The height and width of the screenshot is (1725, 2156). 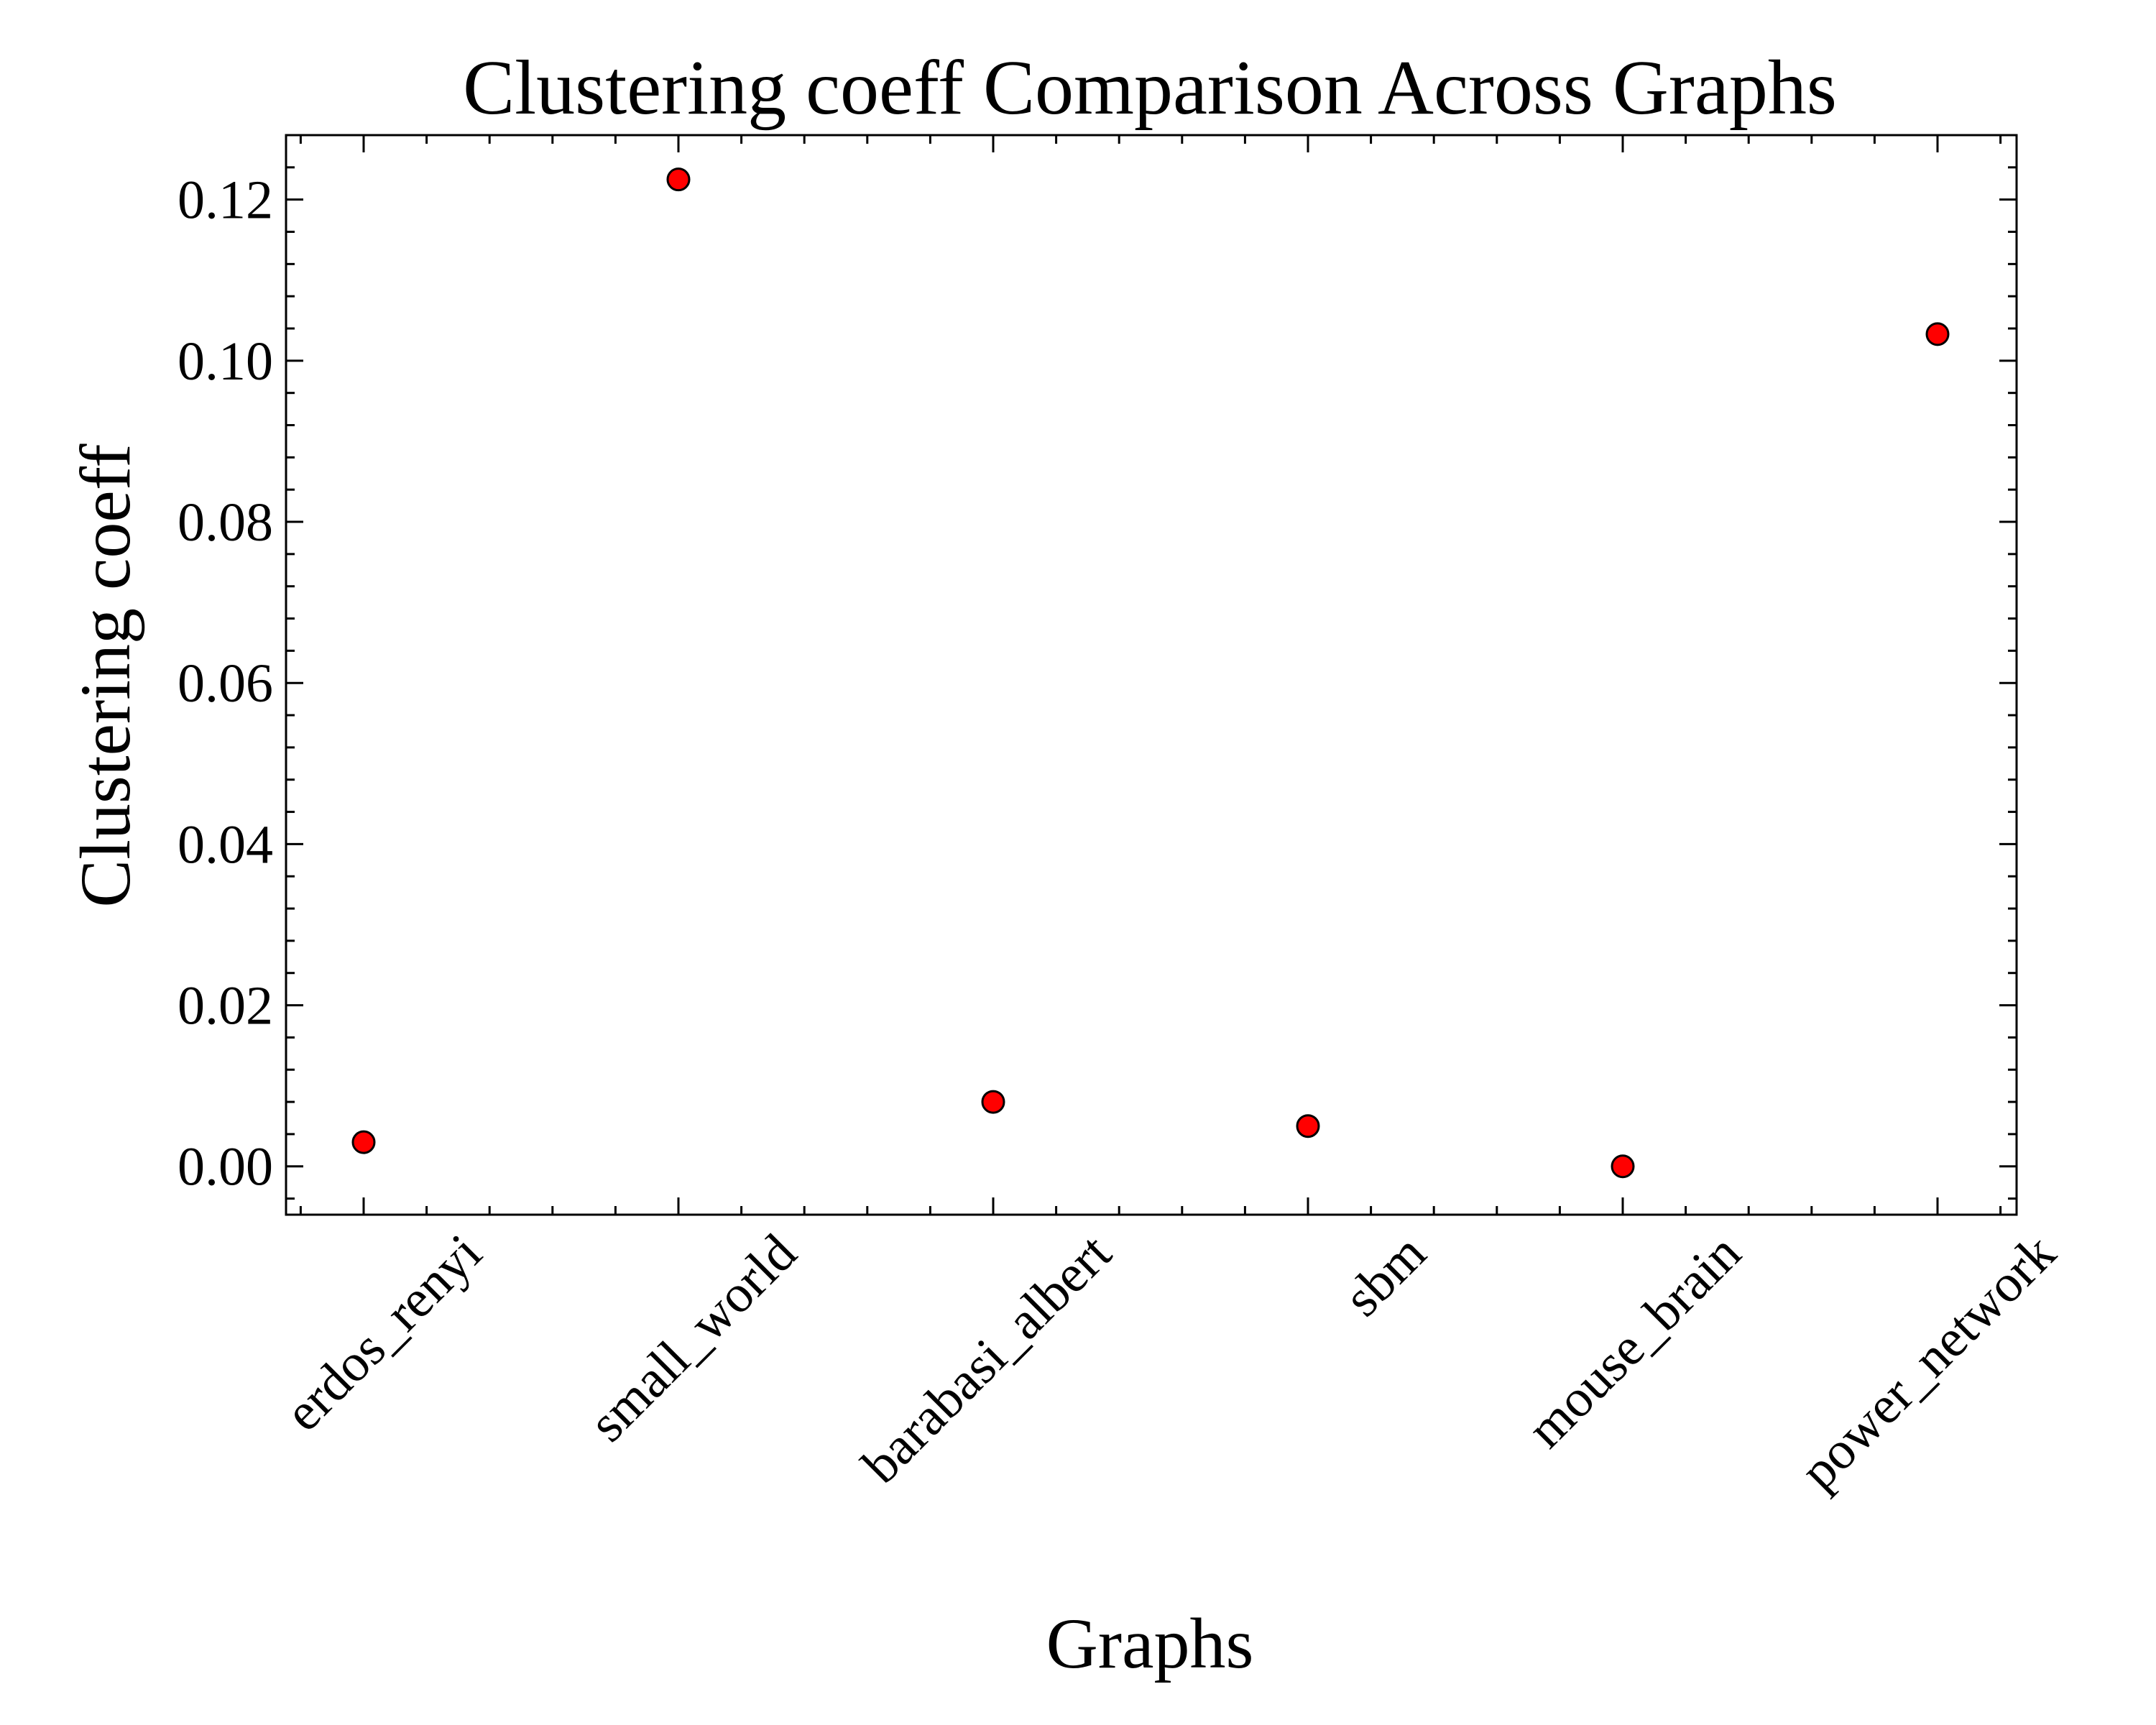 What do you see at coordinates (987, 1359) in the screenshot?
I see `x-tick-label: barabasi_albert` at bounding box center [987, 1359].